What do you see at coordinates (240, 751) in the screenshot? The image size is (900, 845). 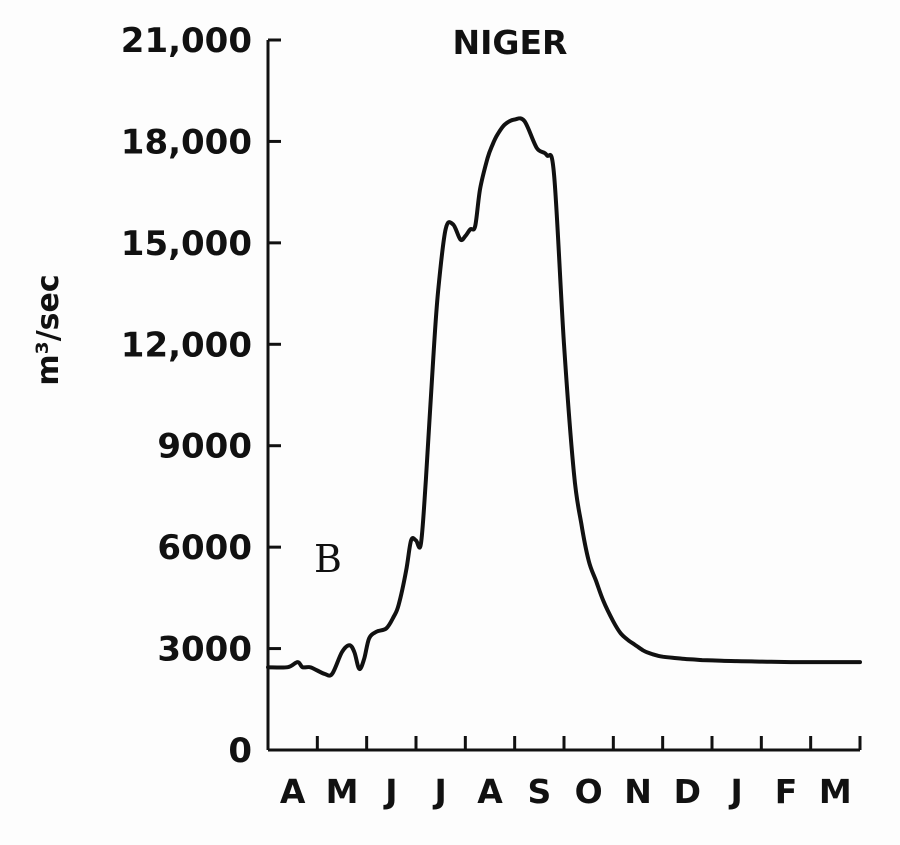 I see `y-tick-label: 0` at bounding box center [240, 751].